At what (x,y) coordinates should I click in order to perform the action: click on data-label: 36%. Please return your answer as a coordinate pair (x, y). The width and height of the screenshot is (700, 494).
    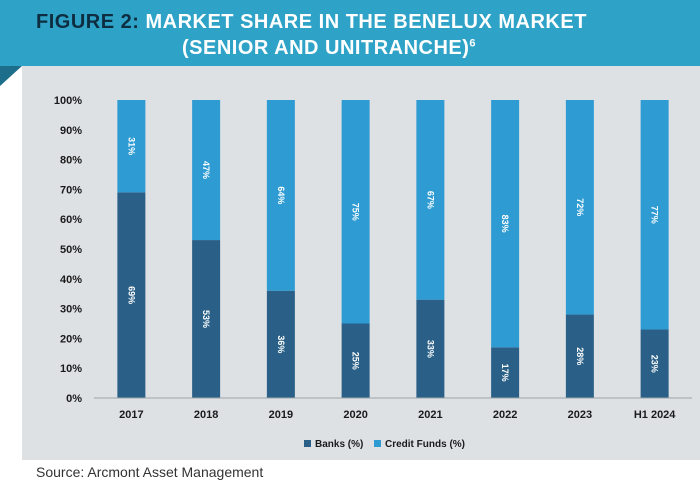
    Looking at the image, I should click on (281, 344).